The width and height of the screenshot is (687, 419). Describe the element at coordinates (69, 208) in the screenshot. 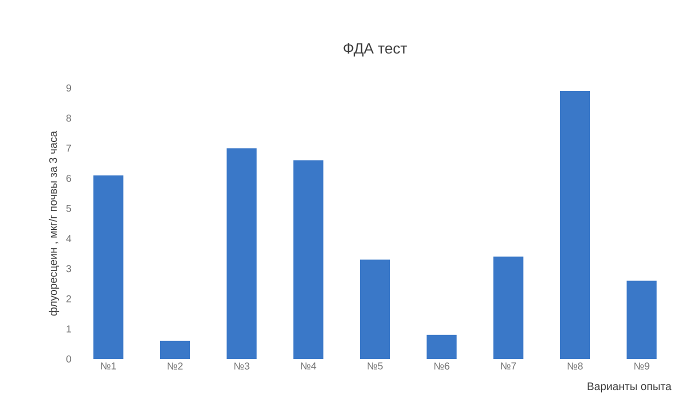

I see `y-tick-label: 5` at that location.